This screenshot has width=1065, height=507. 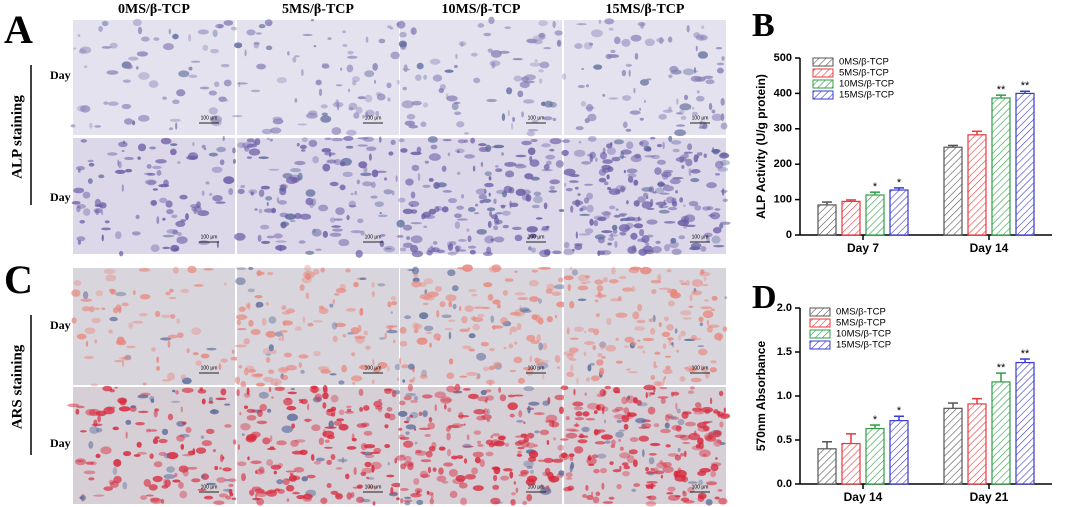 What do you see at coordinates (1025, 360) in the screenshot?
I see `error-bar` at bounding box center [1025, 360].